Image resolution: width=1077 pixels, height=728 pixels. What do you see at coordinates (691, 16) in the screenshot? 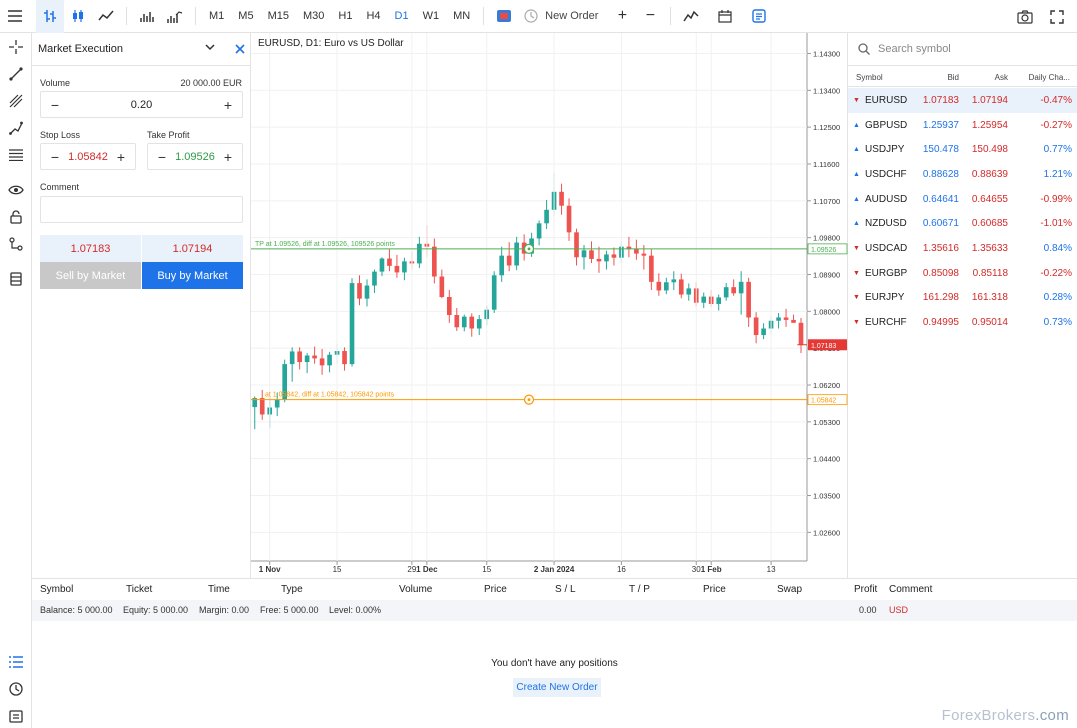
I see `indicator-curve-icon` at bounding box center [691, 16].